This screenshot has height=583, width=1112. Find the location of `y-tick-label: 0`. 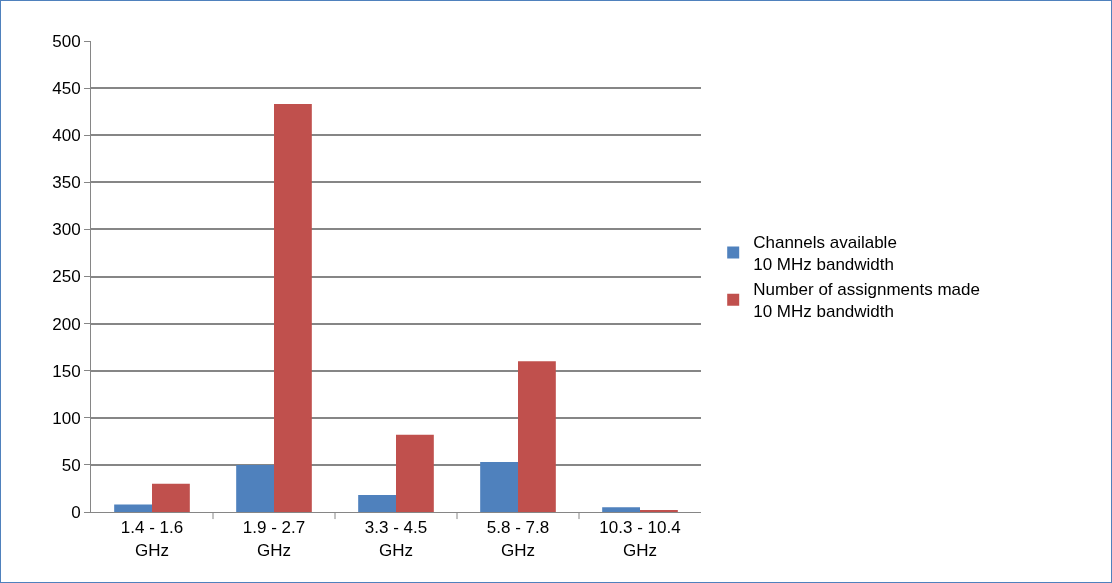

y-tick-label: 0 is located at coordinates (76, 512).